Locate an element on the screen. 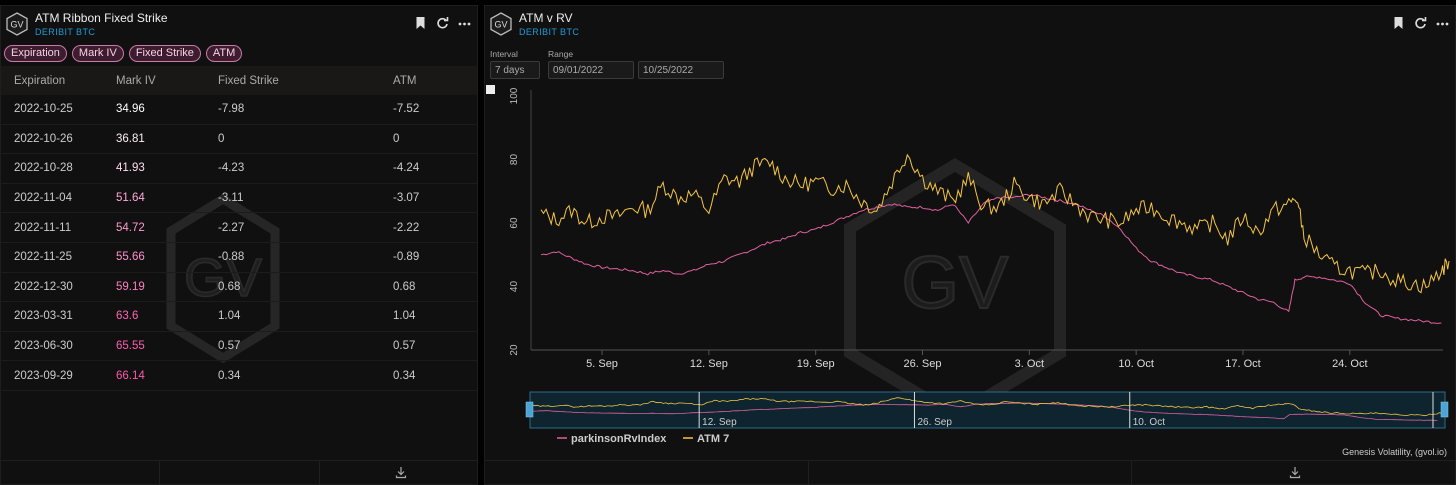 This screenshot has height=485, width=1456. interval-label: Interval is located at coordinates (504, 54).